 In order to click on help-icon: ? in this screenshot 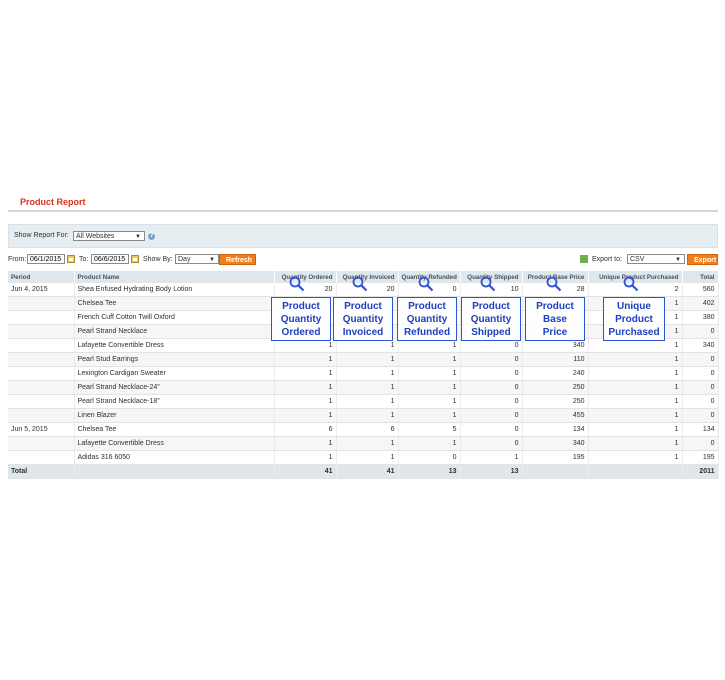, I will do `click(151, 236)`.